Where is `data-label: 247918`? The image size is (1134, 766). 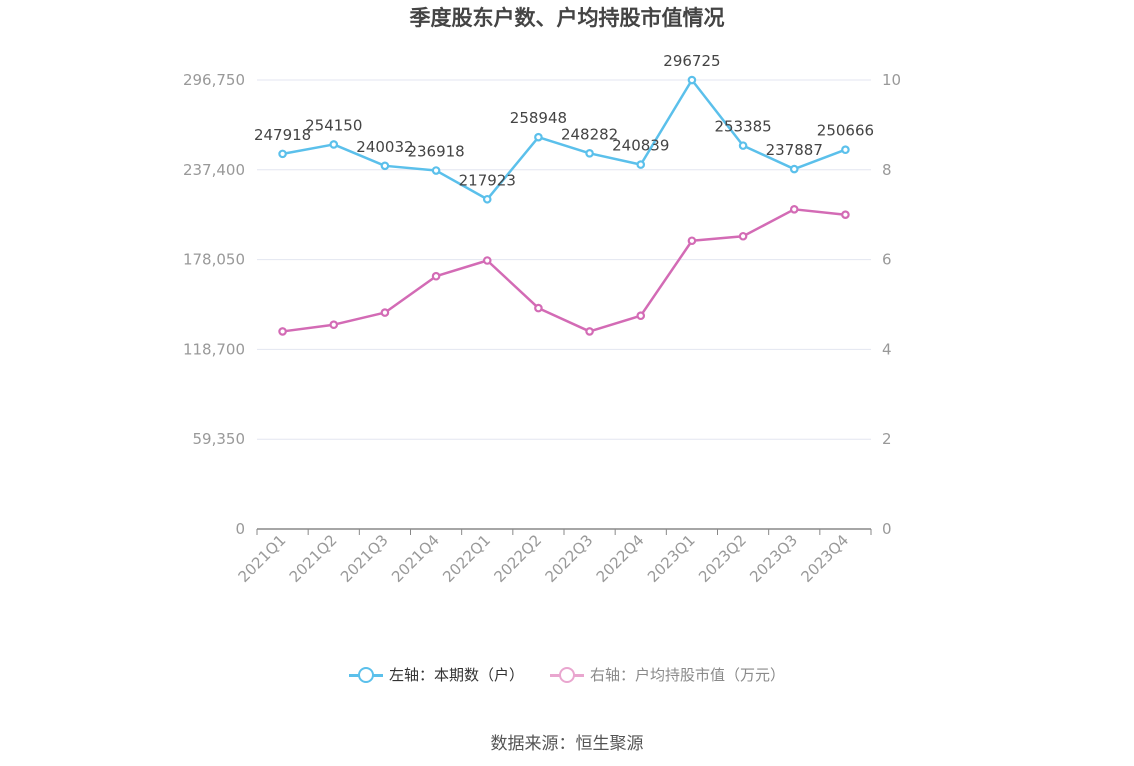
data-label: 247918 is located at coordinates (282, 135).